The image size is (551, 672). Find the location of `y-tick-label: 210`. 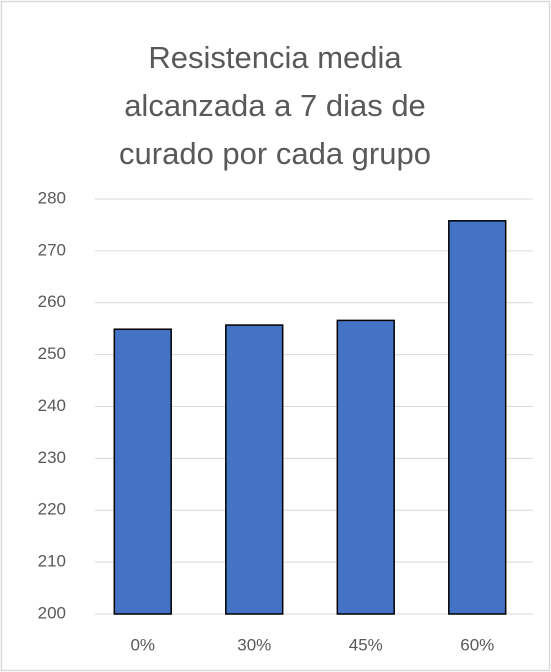

y-tick-label: 210 is located at coordinates (52, 561).